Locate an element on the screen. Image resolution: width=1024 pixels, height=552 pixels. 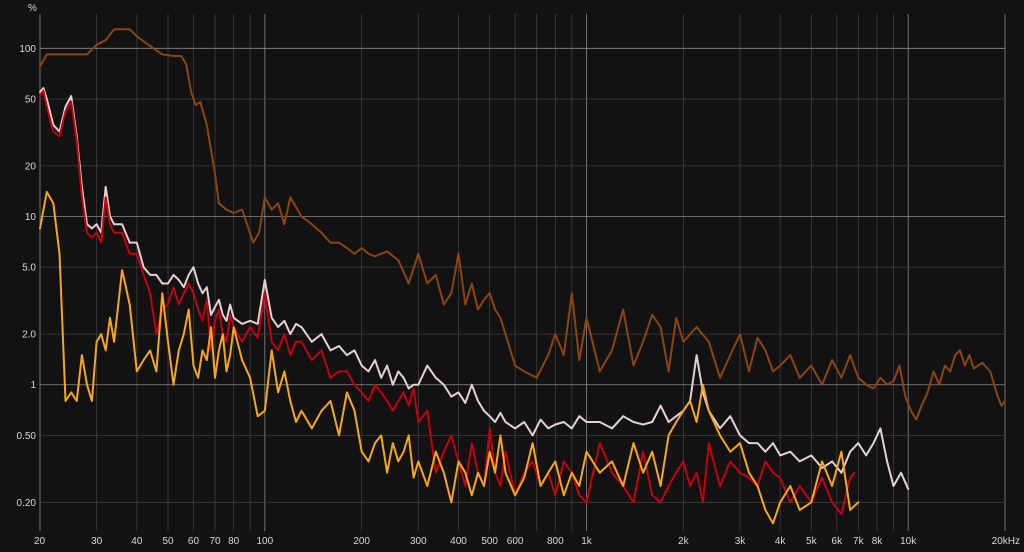
y-tick-label: 50 is located at coordinates (31, 99).